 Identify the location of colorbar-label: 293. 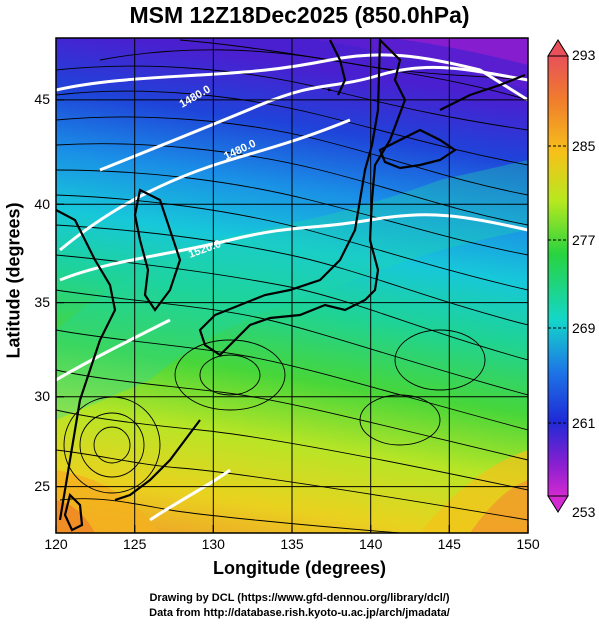
(584, 55).